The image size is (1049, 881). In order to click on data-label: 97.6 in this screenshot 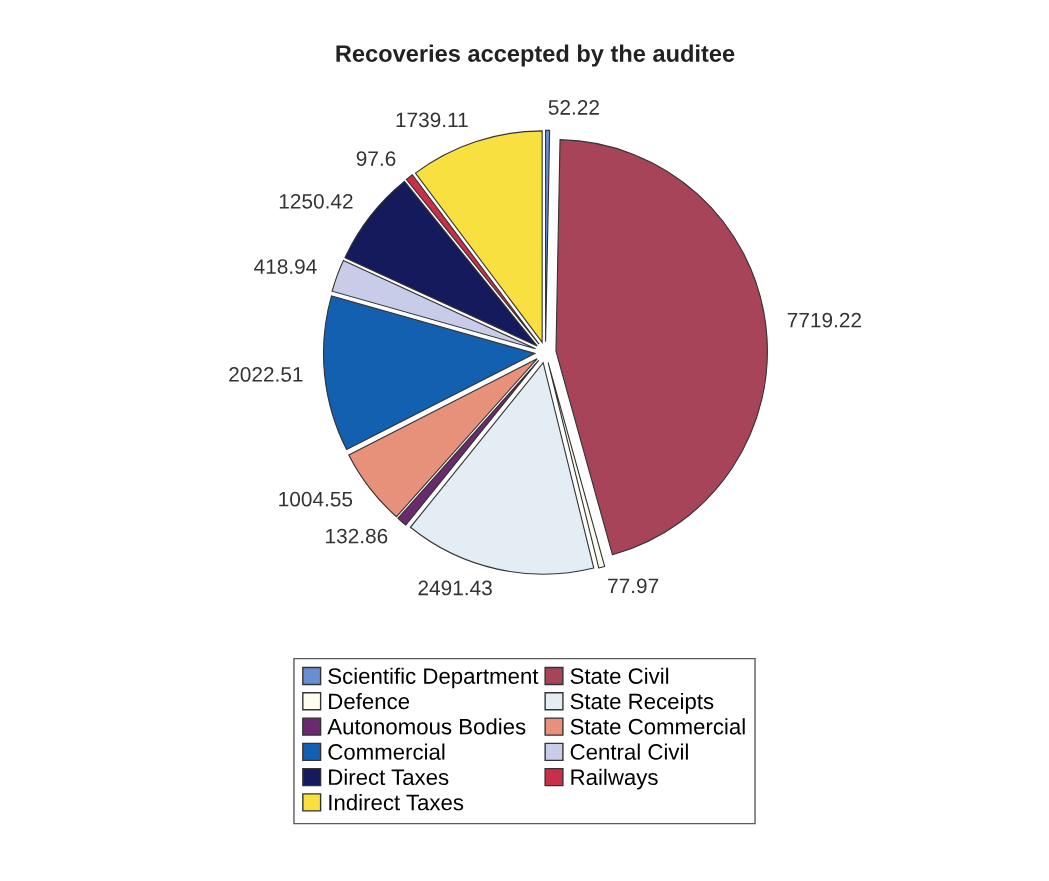, I will do `click(376, 158)`.